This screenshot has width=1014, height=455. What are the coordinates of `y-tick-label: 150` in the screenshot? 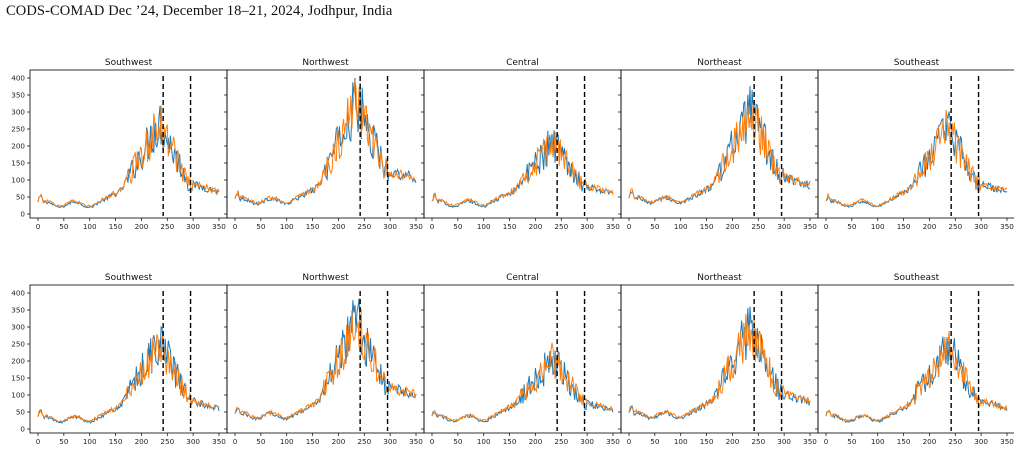 It's located at (18, 163).